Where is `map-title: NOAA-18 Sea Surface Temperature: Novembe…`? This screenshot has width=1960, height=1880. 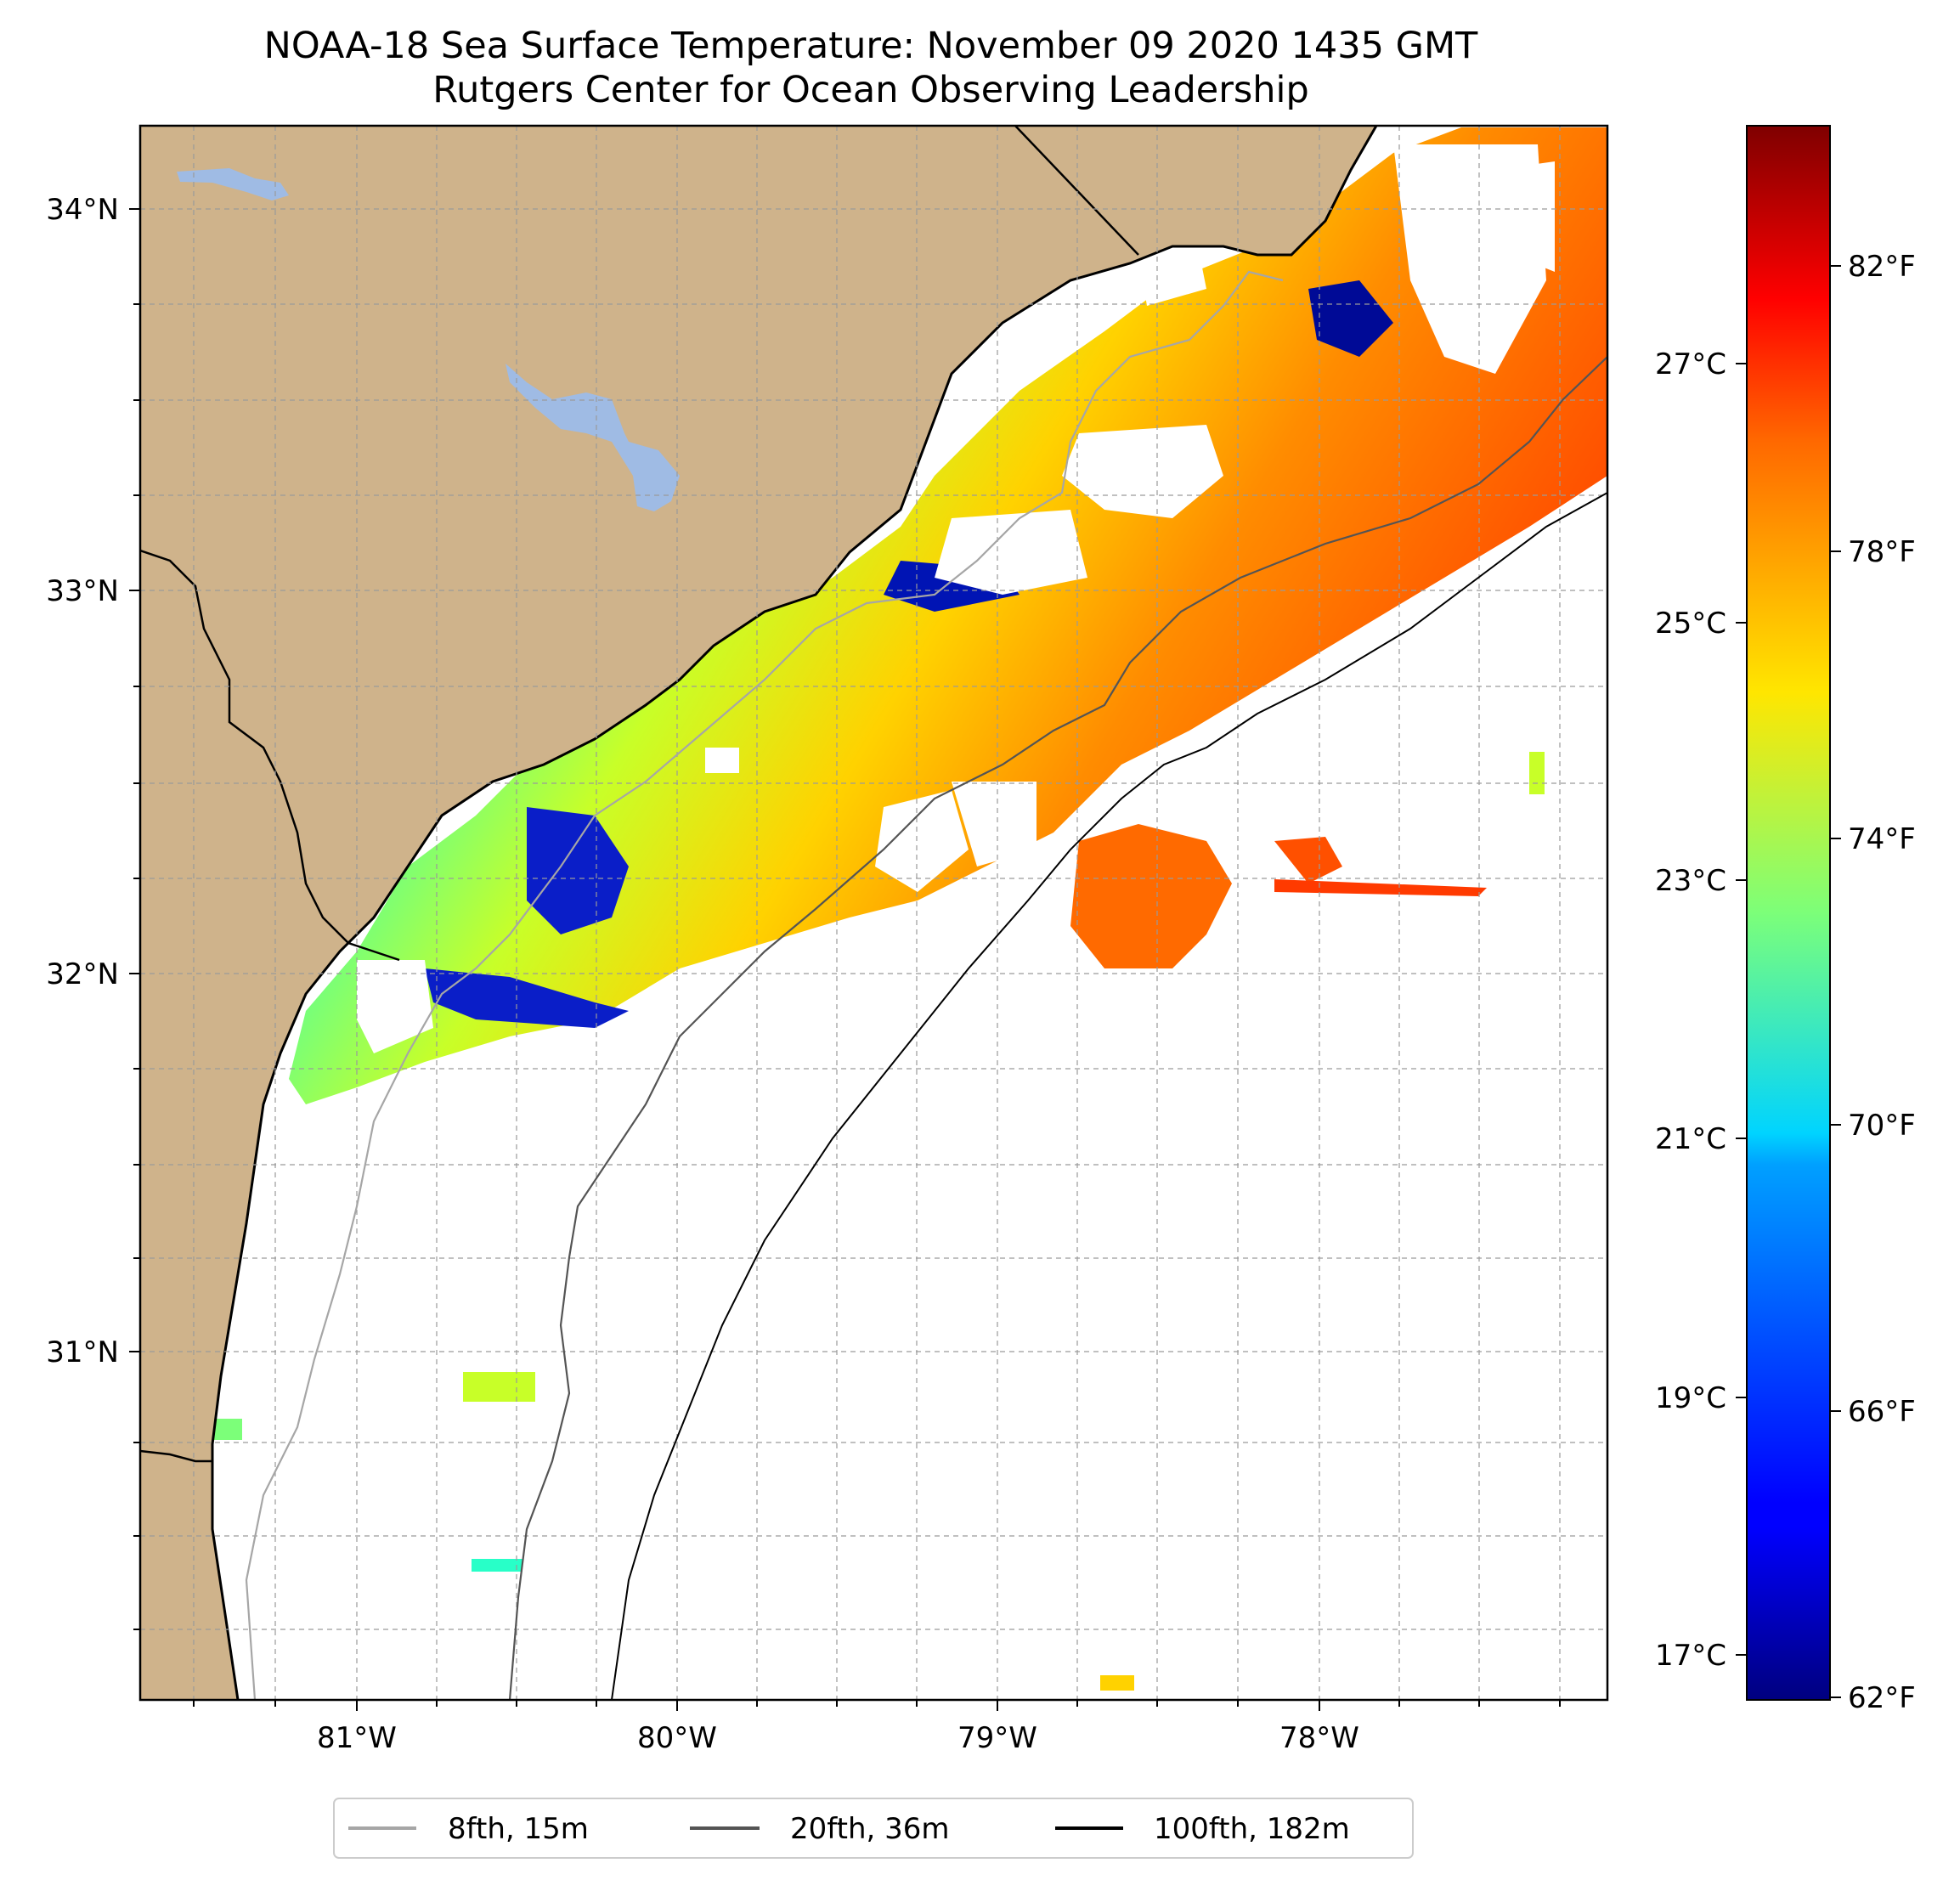 map-title: NOAA-18 Sea Surface Temperature: Novembe… is located at coordinates (871, 46).